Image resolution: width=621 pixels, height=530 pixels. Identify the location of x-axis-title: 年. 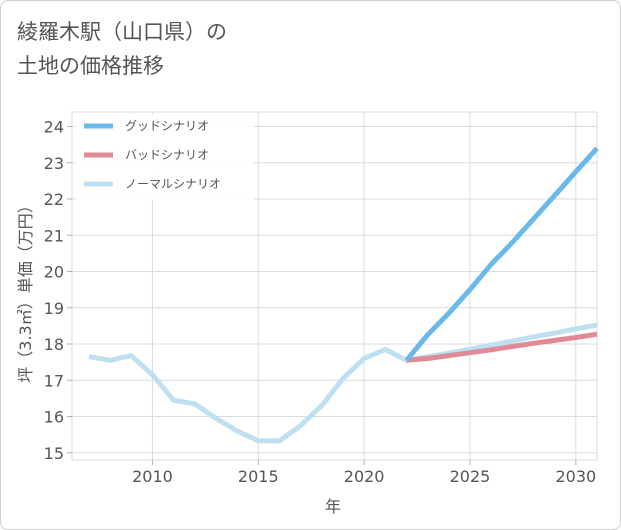
(333, 506).